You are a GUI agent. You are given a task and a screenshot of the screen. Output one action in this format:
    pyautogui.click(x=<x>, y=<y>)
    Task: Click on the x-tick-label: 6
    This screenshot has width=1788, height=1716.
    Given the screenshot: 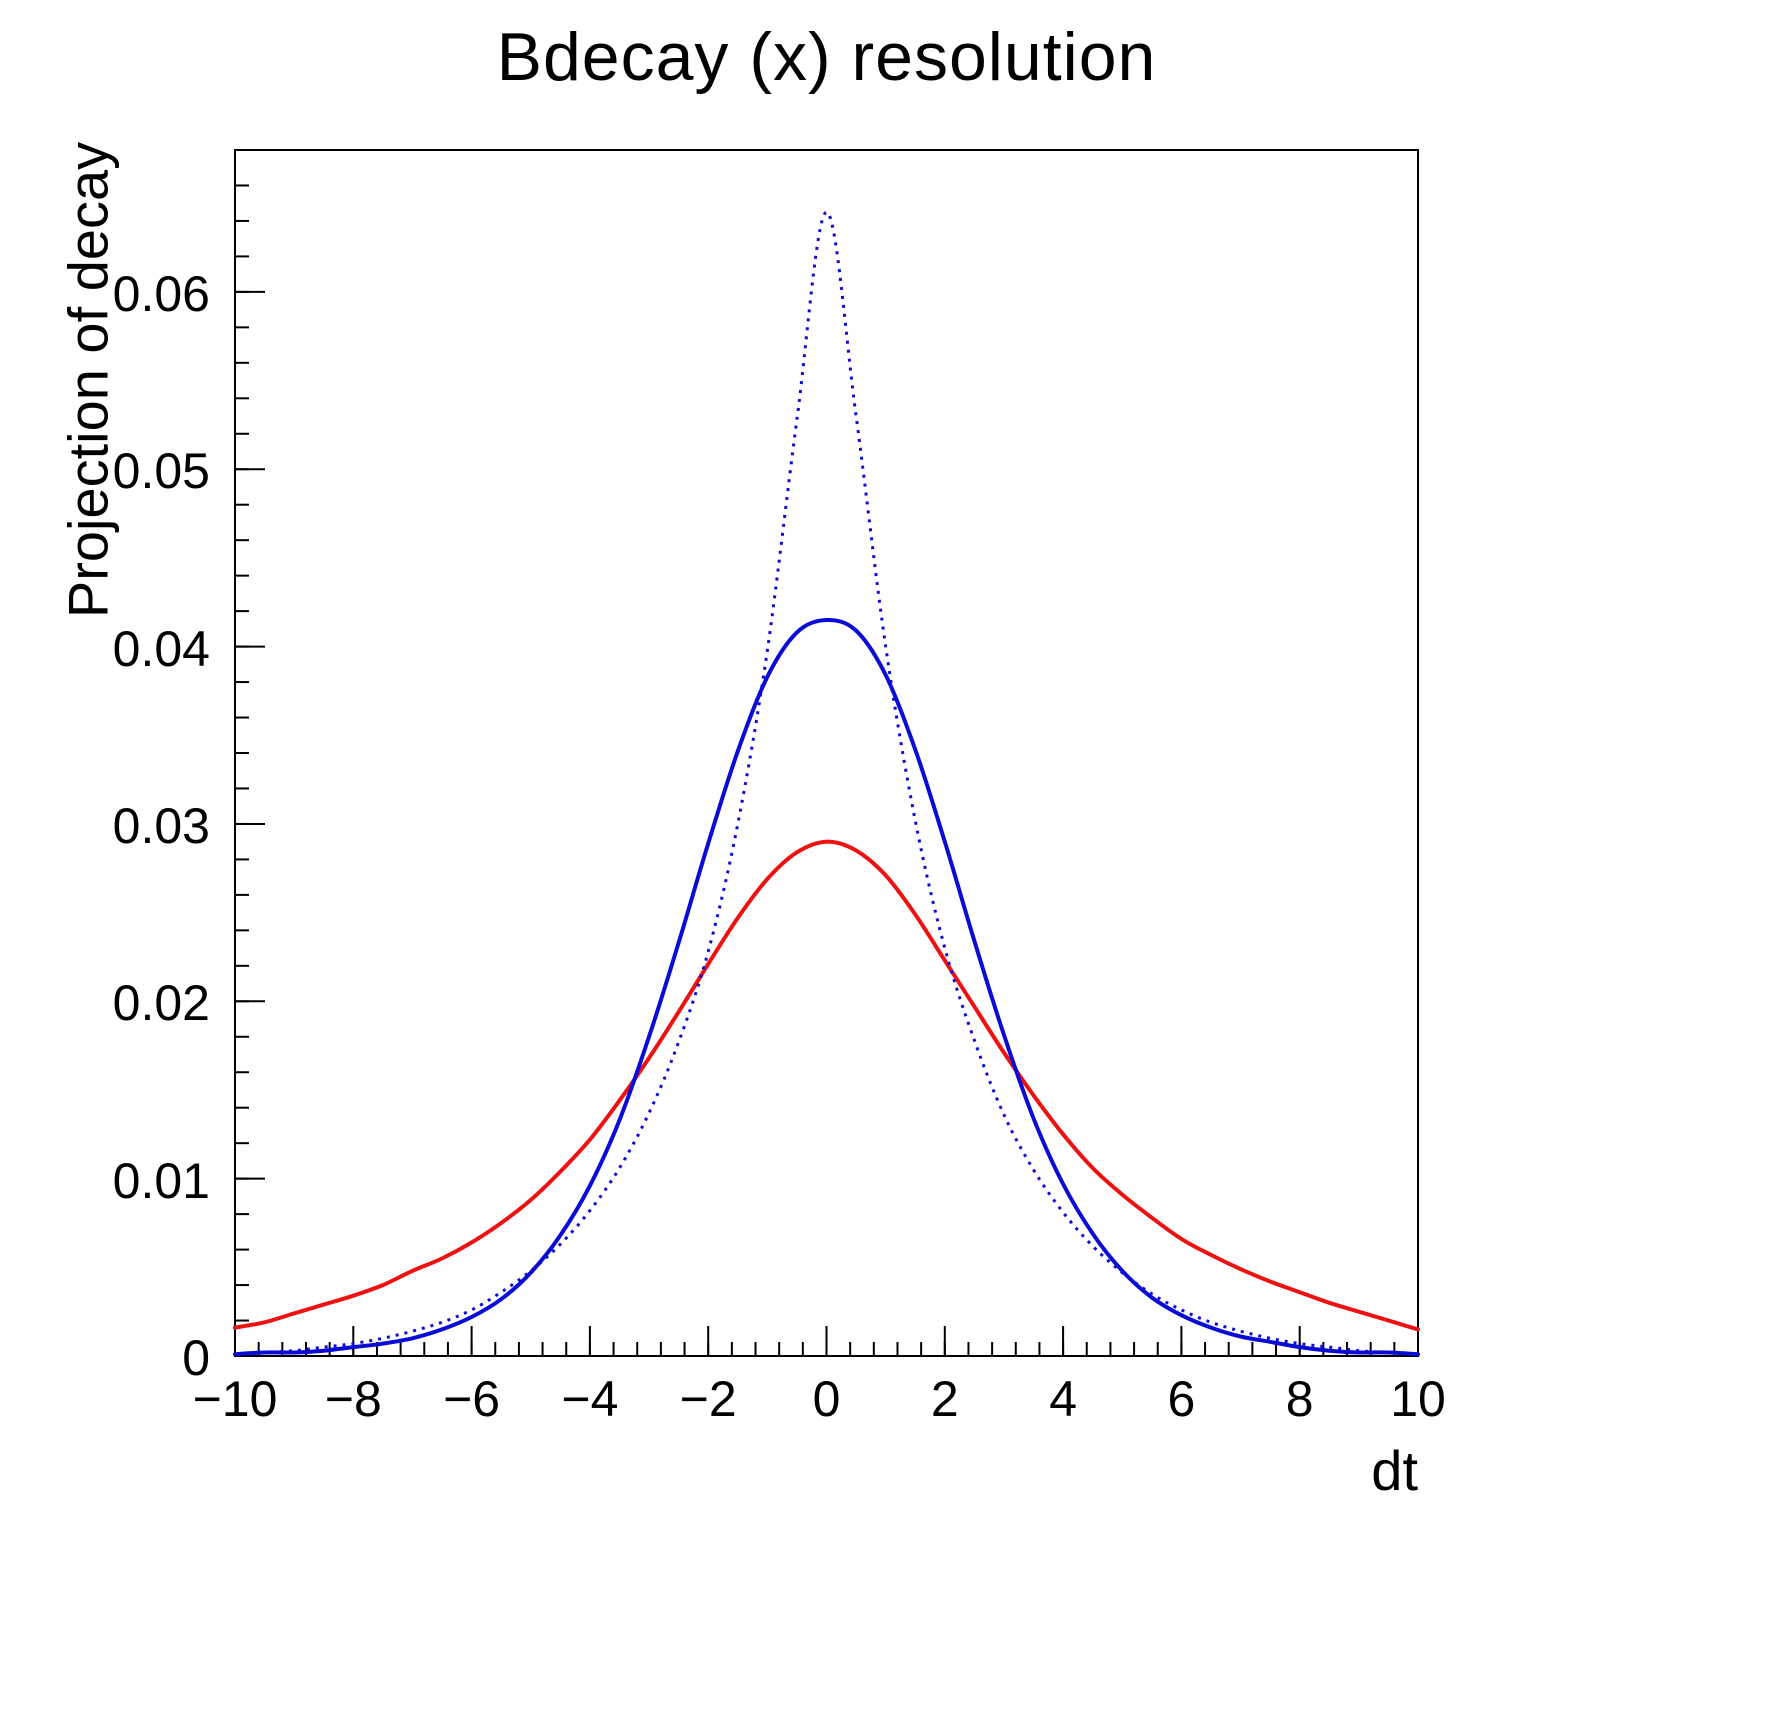 What is the action you would take?
    pyautogui.click(x=1181, y=1399)
    